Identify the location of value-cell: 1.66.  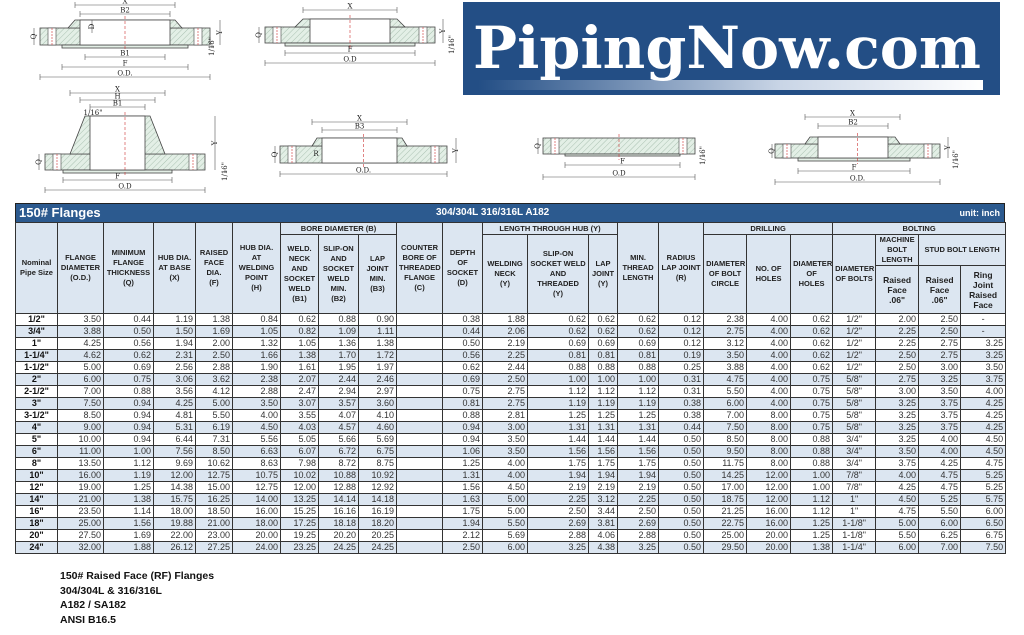
(256, 355).